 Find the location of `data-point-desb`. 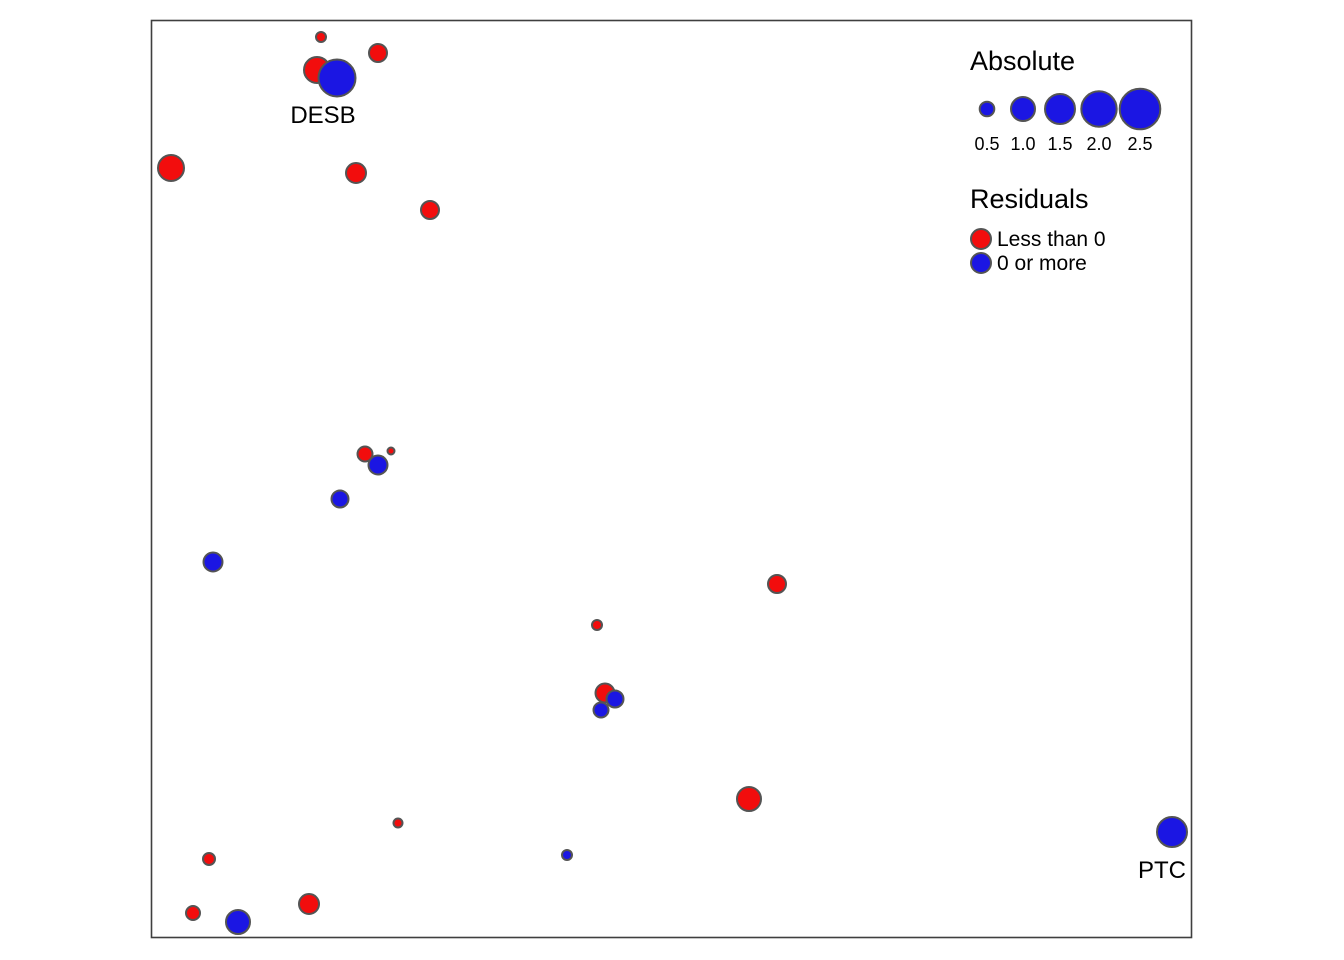

data-point-desb is located at coordinates (337, 78).